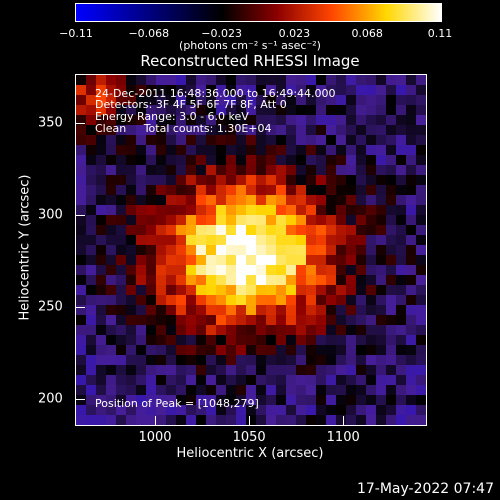  Describe the element at coordinates (76, 33) in the screenshot. I see `colorbar-tick-label: −0.11` at that location.